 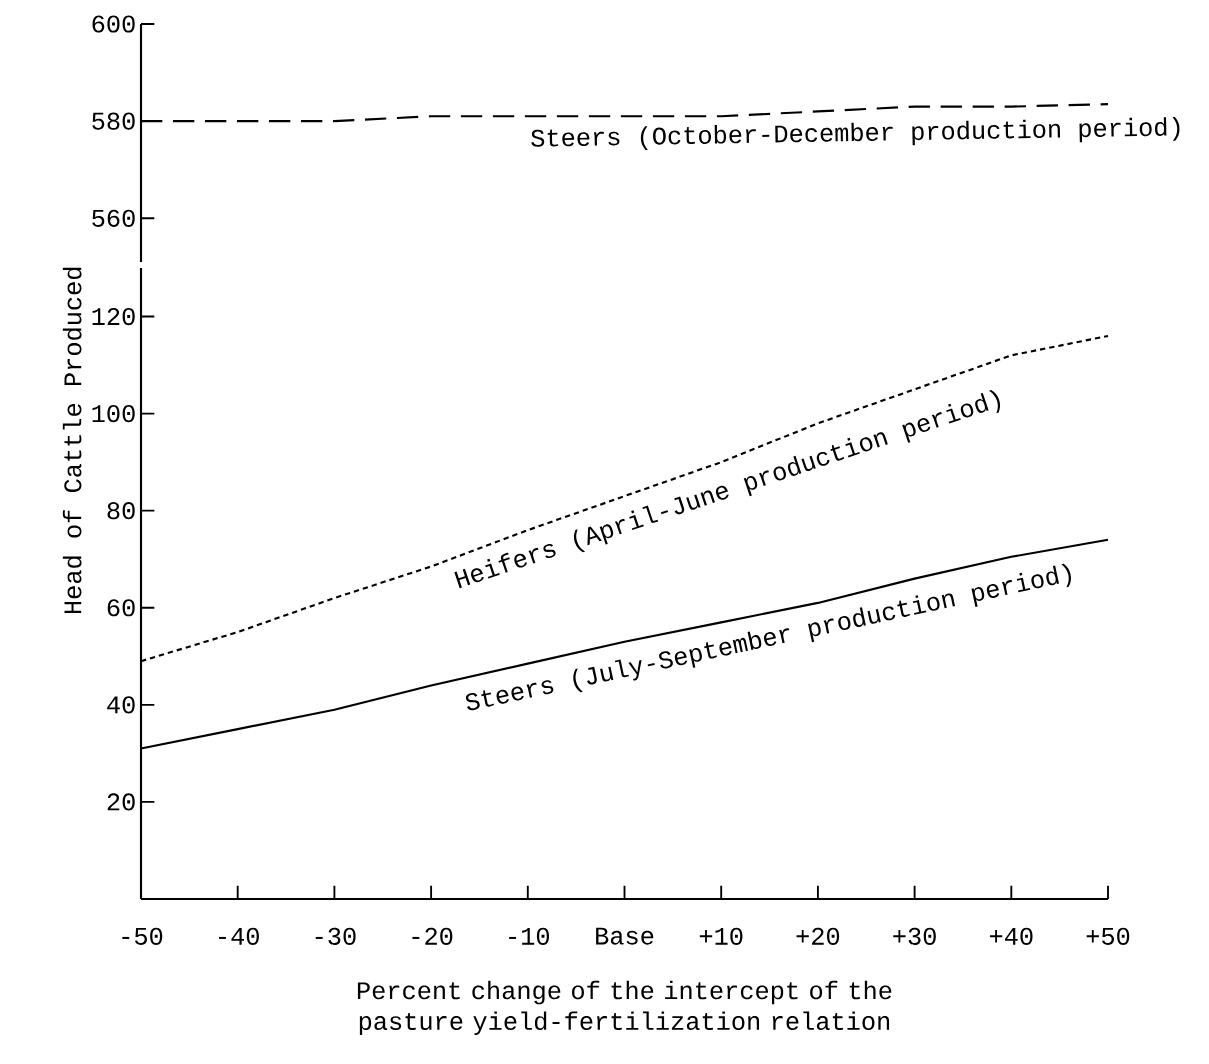 I want to click on x-tick-label: +20, so click(x=818, y=936).